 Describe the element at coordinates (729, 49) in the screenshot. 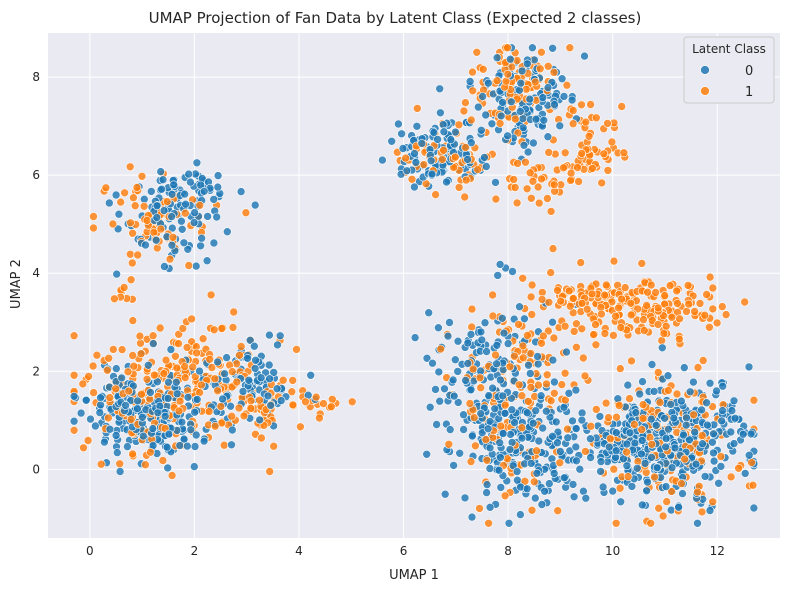

I see `legend-title: Latent Class` at that location.